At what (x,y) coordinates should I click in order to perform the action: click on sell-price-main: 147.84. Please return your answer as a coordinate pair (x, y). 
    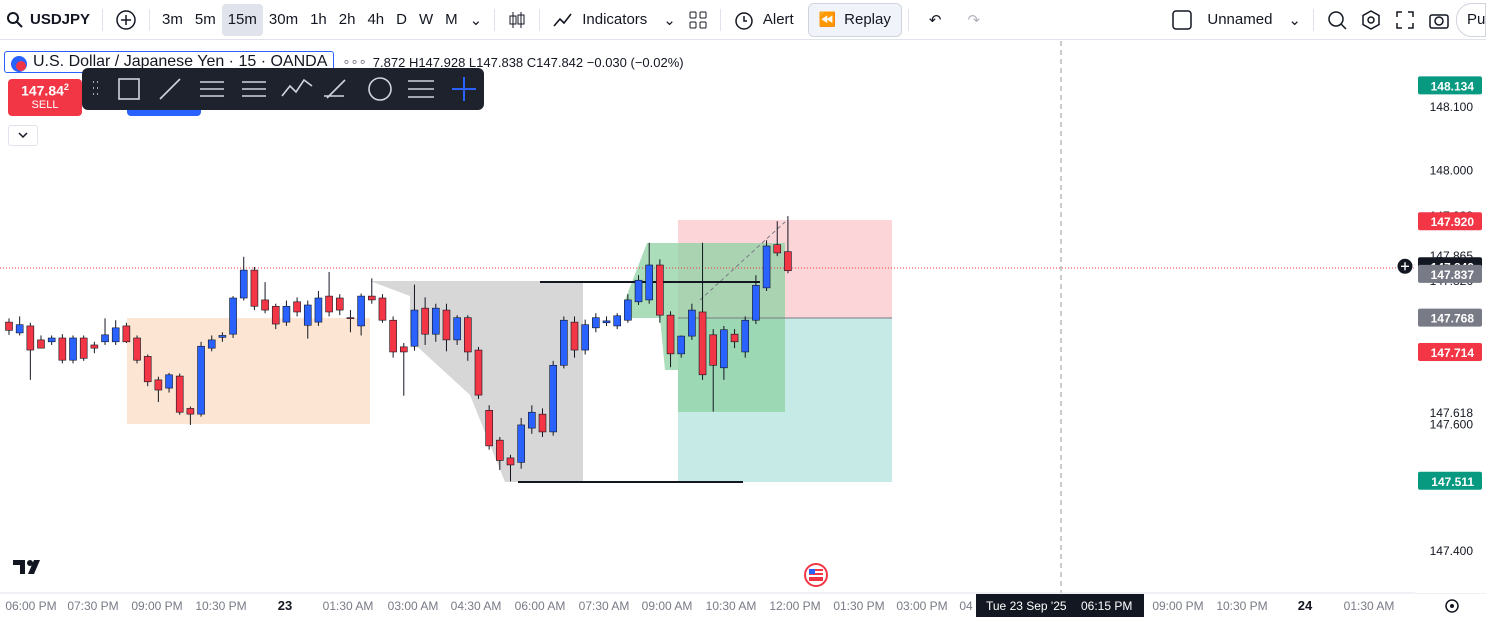
    Looking at the image, I should click on (42, 90).